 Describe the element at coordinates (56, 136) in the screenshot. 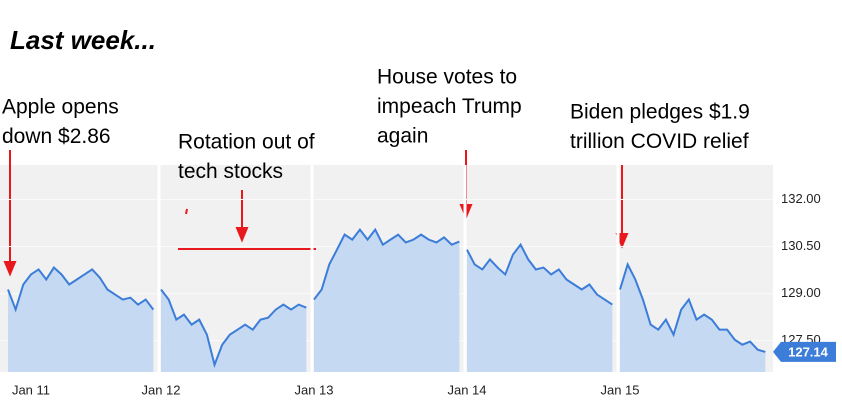

I see `annotation: down $2.86` at that location.